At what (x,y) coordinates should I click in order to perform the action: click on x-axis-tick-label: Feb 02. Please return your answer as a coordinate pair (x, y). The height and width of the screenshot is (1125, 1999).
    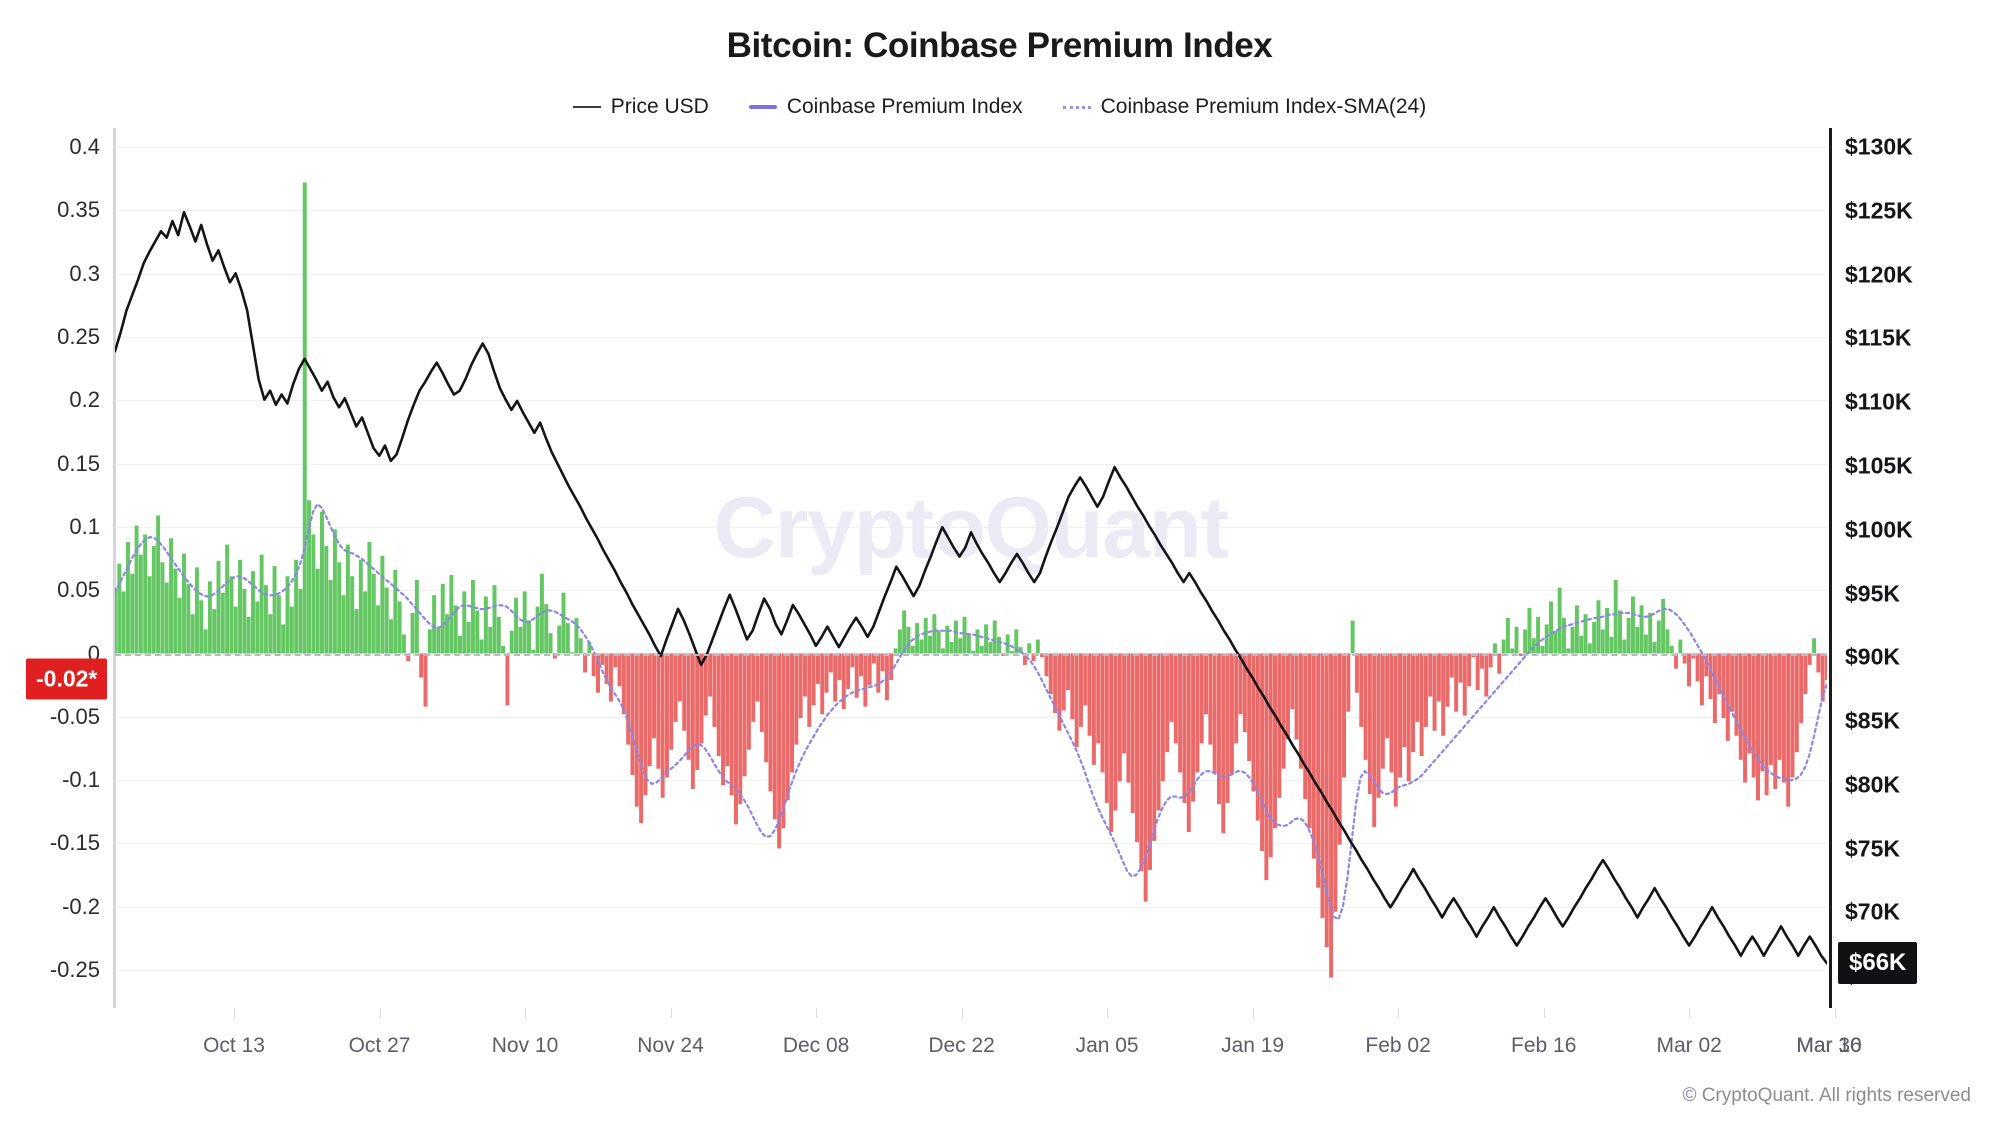
    Looking at the image, I should click on (1398, 1045).